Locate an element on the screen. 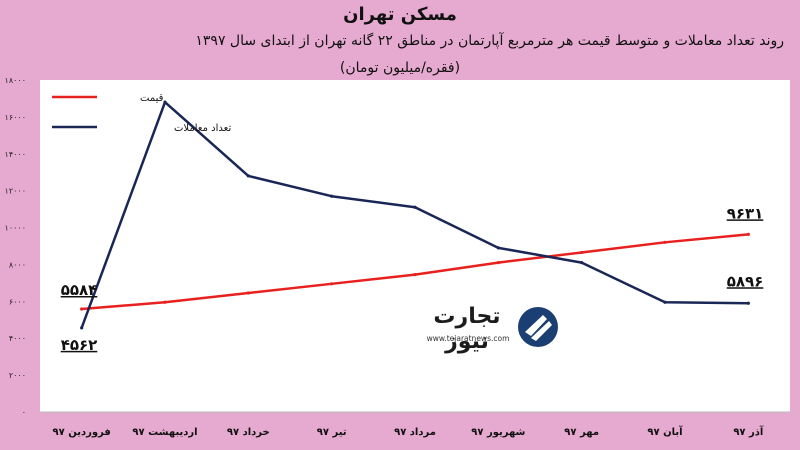 The width and height of the screenshot is (800, 450). deals-end-label: ۵۸۹۶ is located at coordinates (745, 281).